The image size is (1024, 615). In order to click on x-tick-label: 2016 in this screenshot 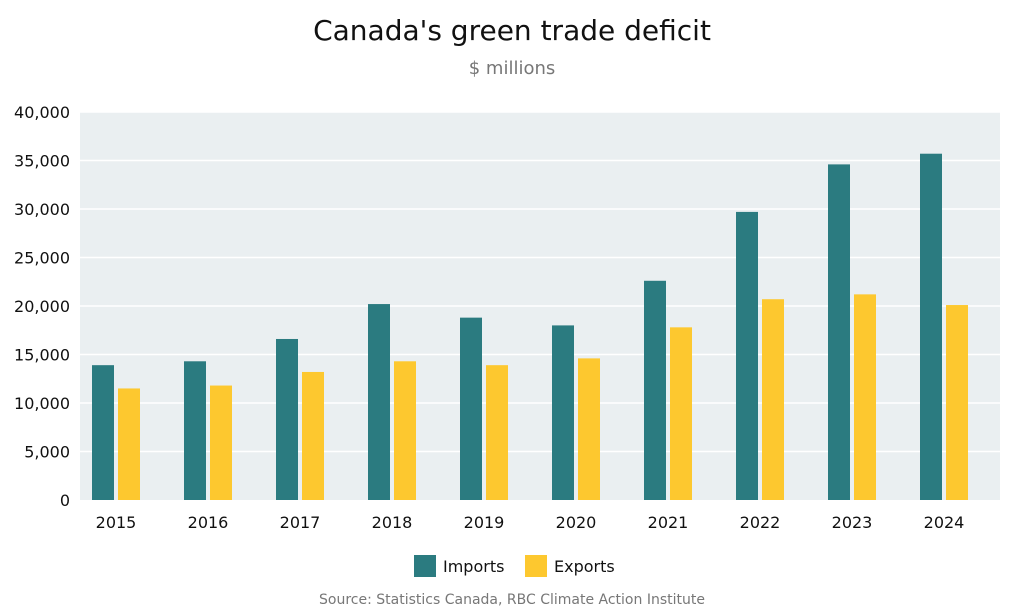, I will do `click(208, 522)`.